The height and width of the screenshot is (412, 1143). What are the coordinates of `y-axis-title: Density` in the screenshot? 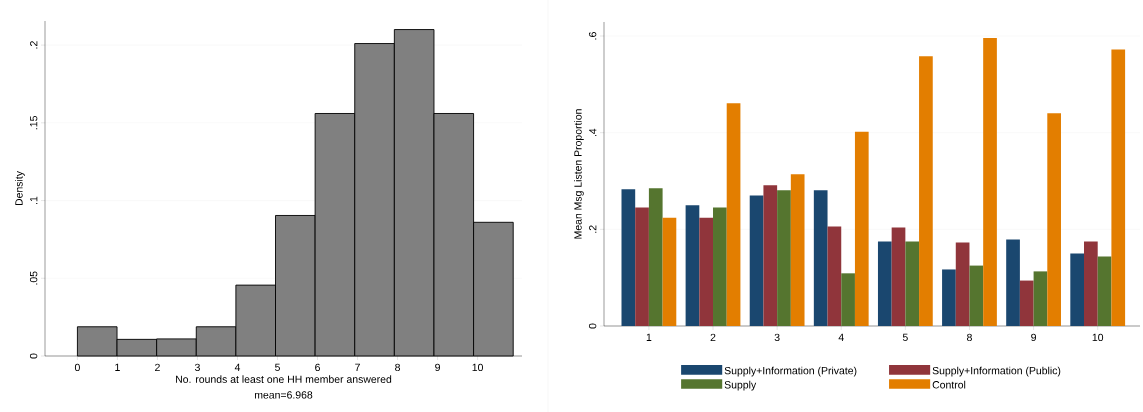 It's located at (19, 188).